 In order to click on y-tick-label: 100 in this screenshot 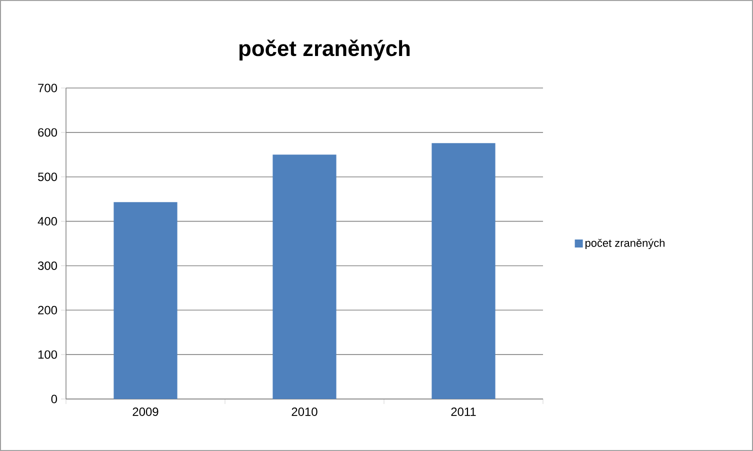, I will do `click(48, 354)`.